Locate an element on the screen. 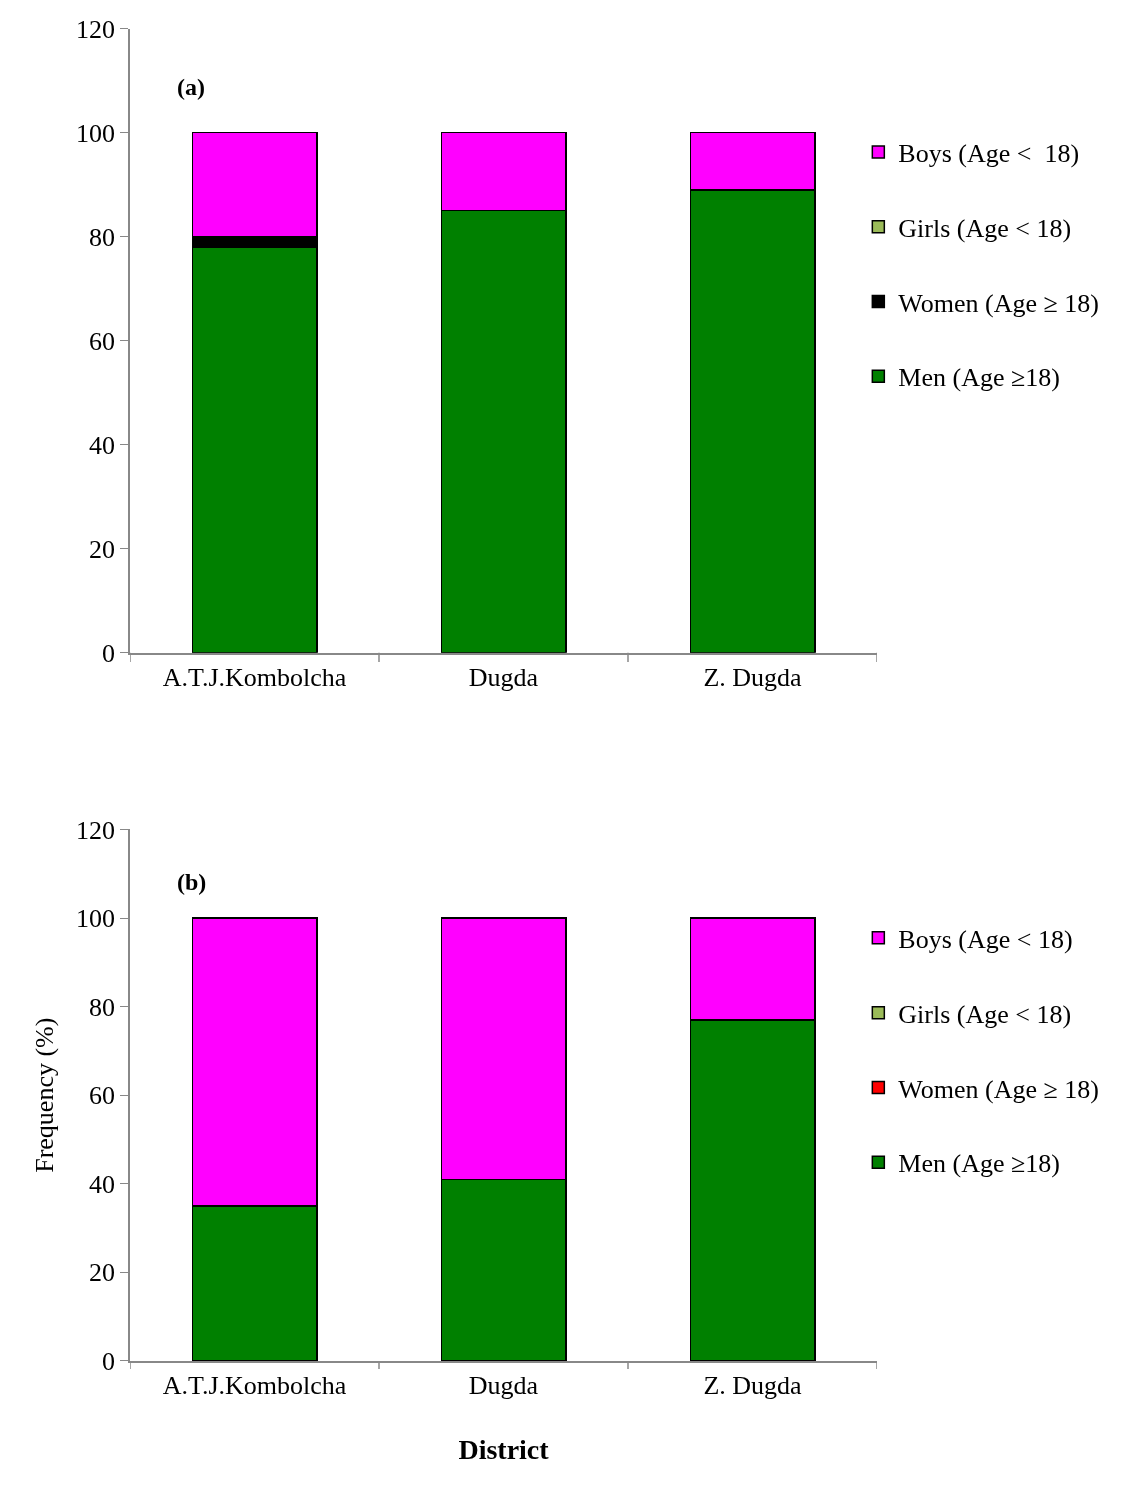 This screenshot has height=1490, width=1137. annotation: (b) is located at coordinates (192, 882).